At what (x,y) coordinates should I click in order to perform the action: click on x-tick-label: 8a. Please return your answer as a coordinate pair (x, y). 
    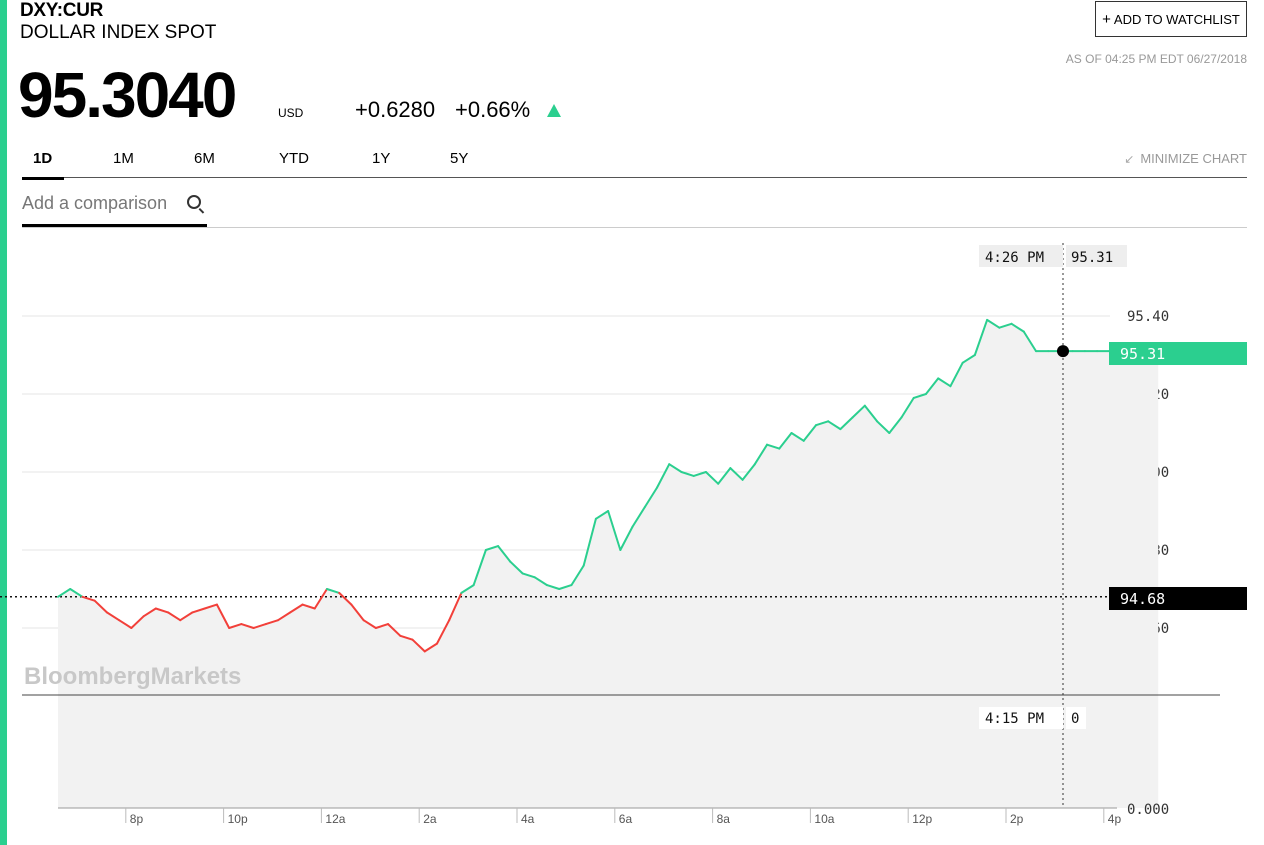
    Looking at the image, I should click on (724, 819).